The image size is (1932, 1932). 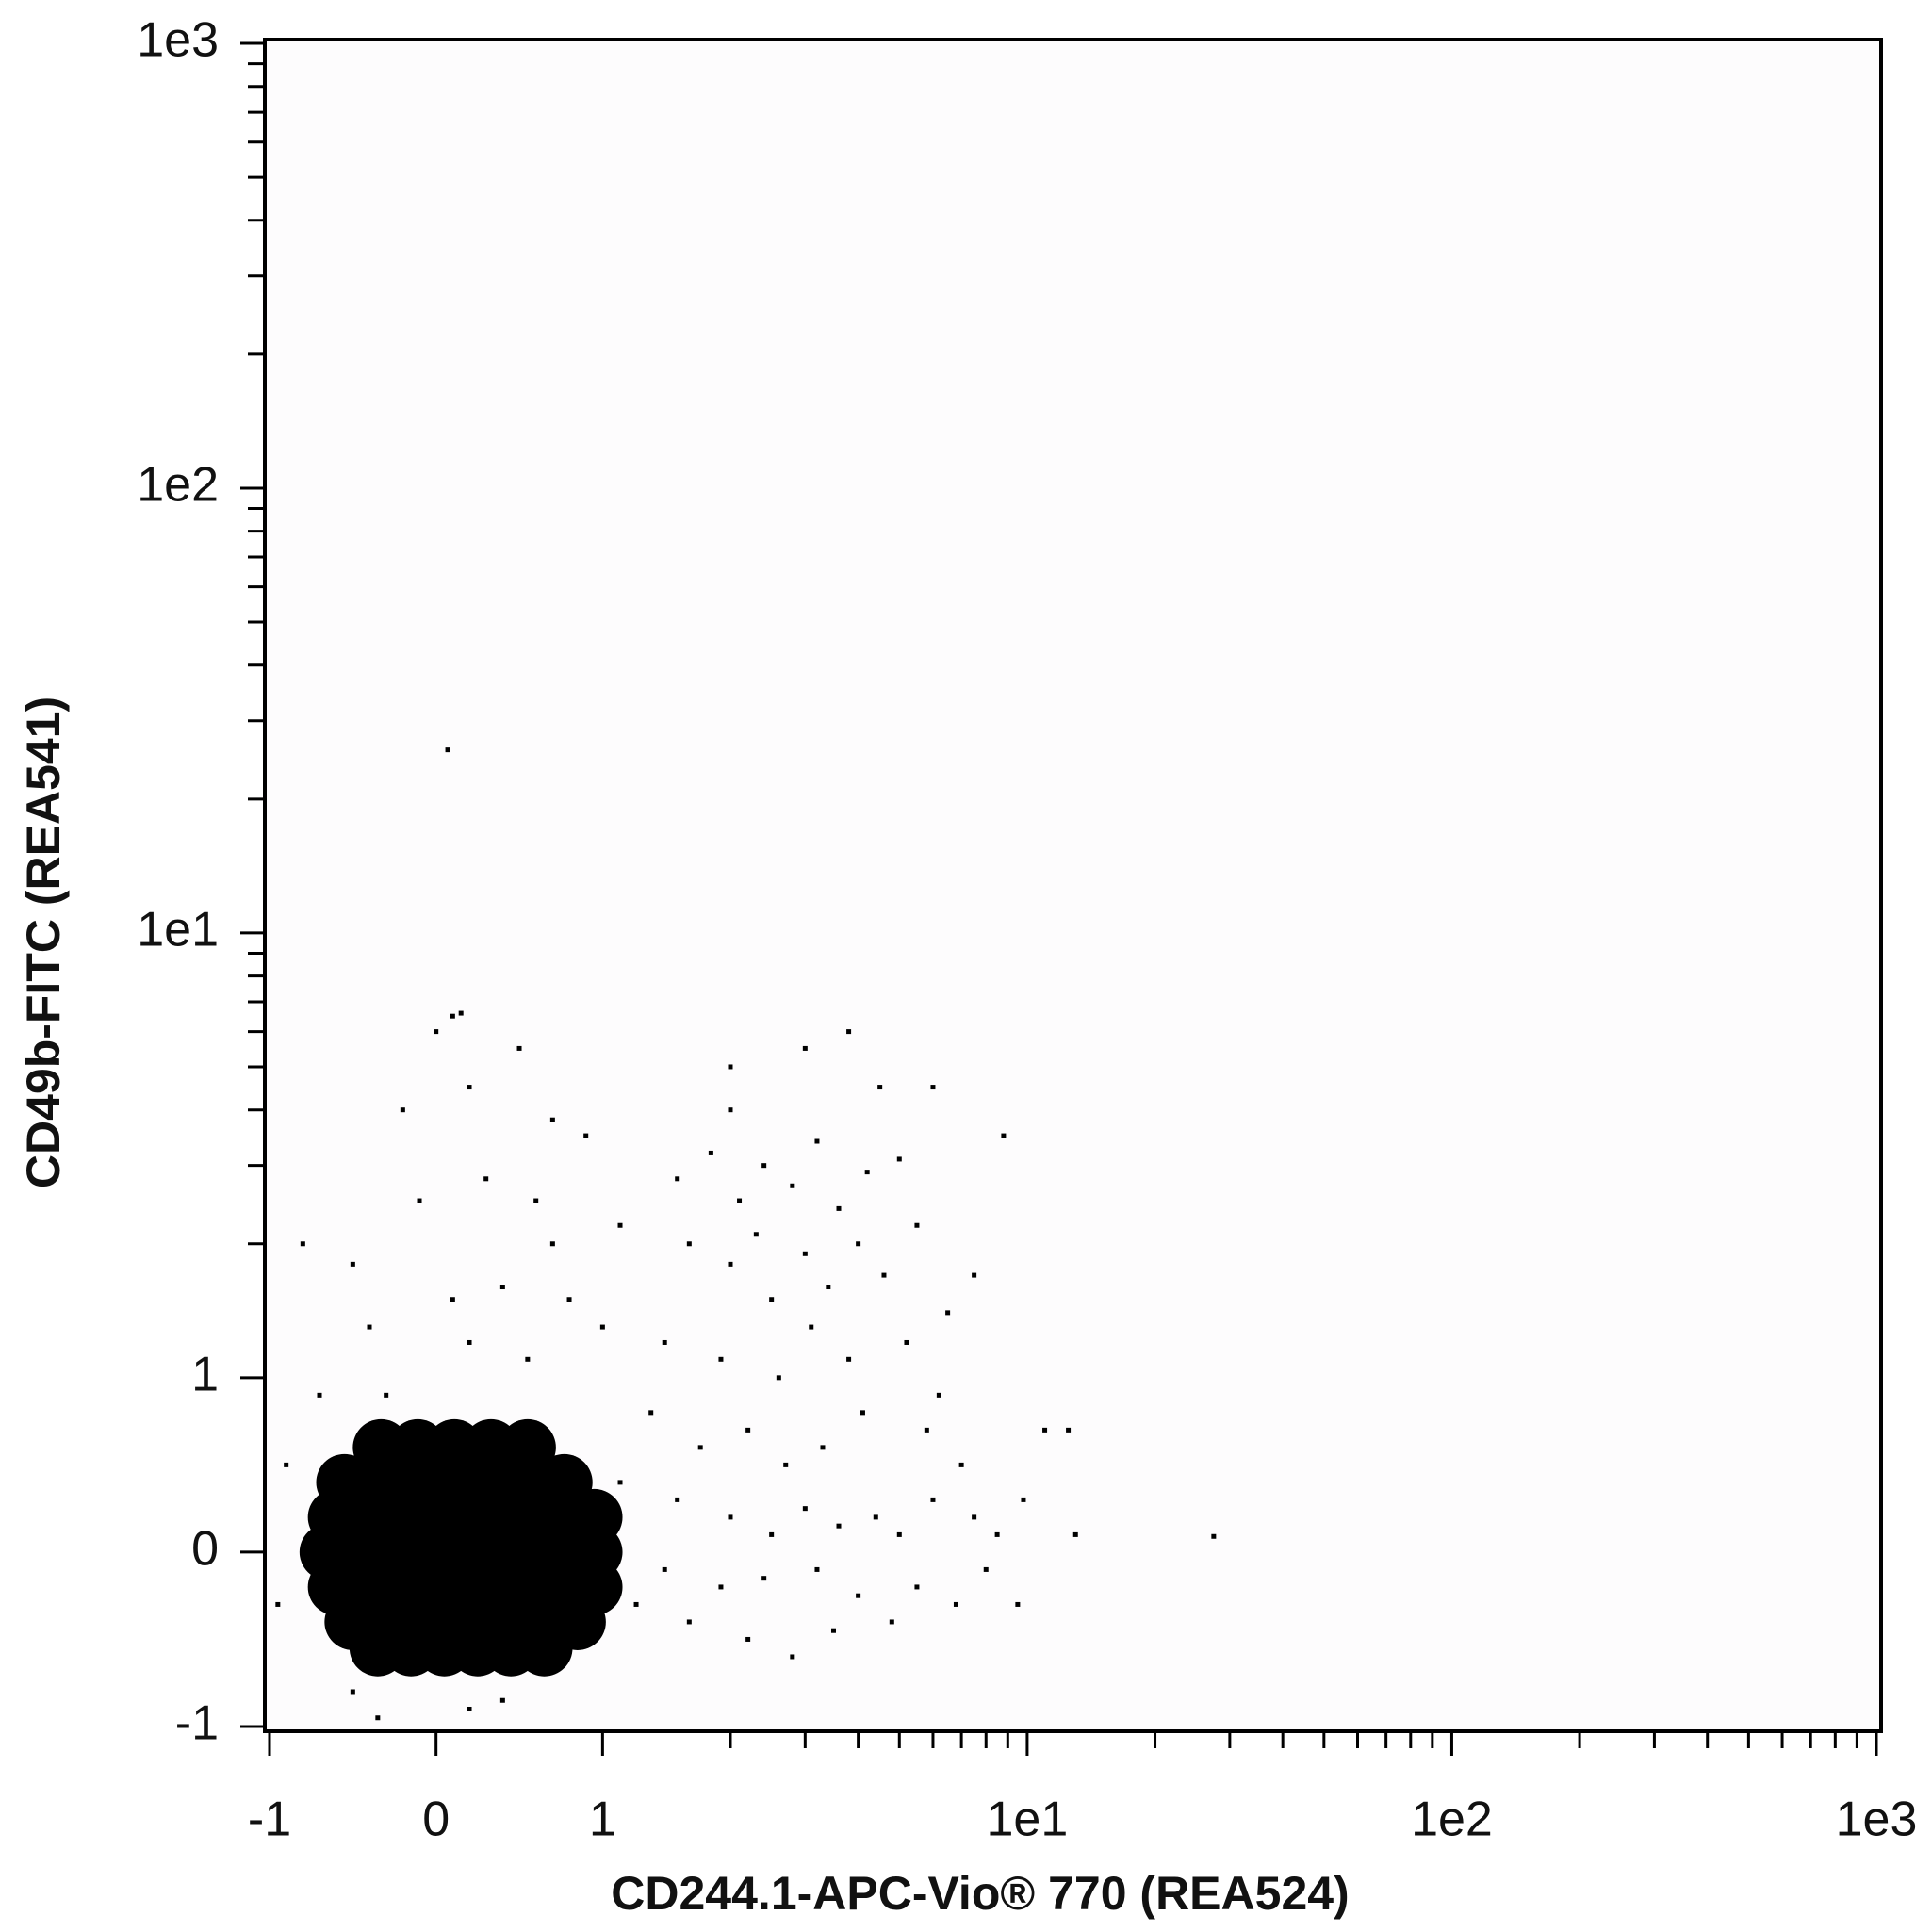 I want to click on y-tick-label: 0, so click(x=205, y=1549).